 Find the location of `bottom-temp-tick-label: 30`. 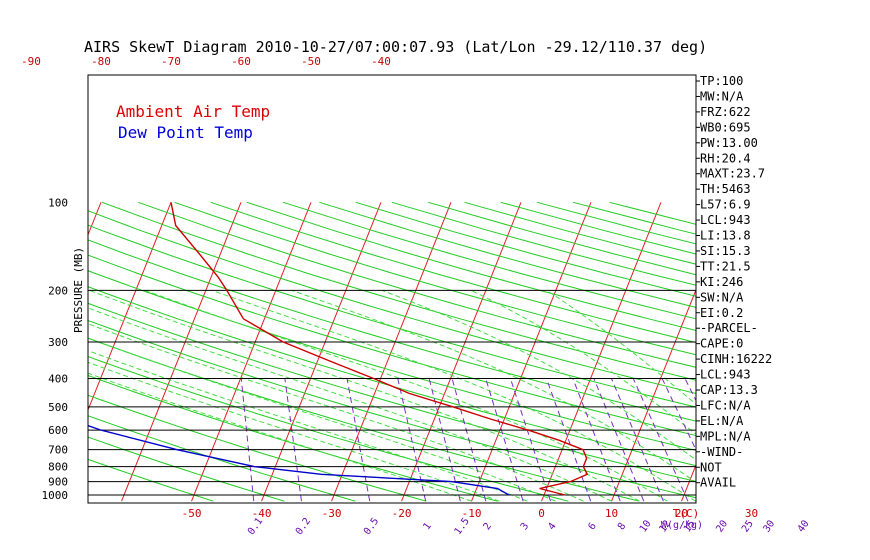

bottom-temp-tick-label: 30 is located at coordinates (751, 513).